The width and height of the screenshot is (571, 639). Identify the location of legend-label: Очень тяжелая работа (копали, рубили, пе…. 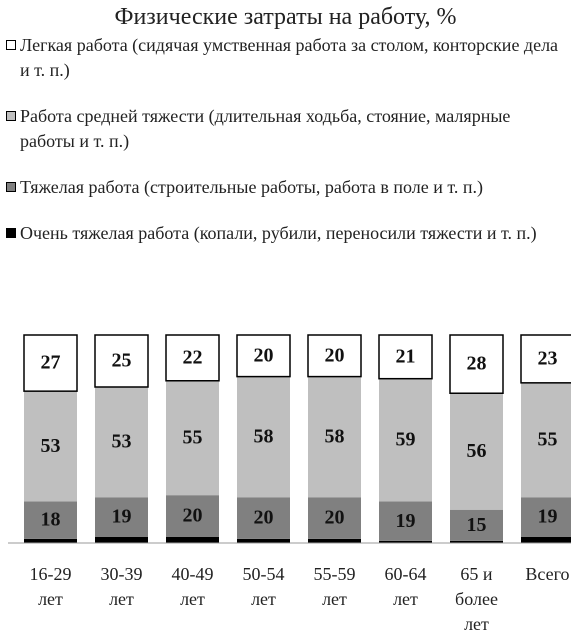
(278, 233).